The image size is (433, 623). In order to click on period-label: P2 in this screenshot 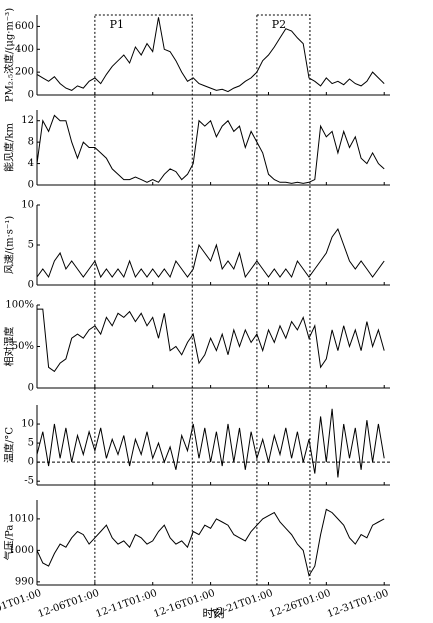, I will do `click(279, 24)`.